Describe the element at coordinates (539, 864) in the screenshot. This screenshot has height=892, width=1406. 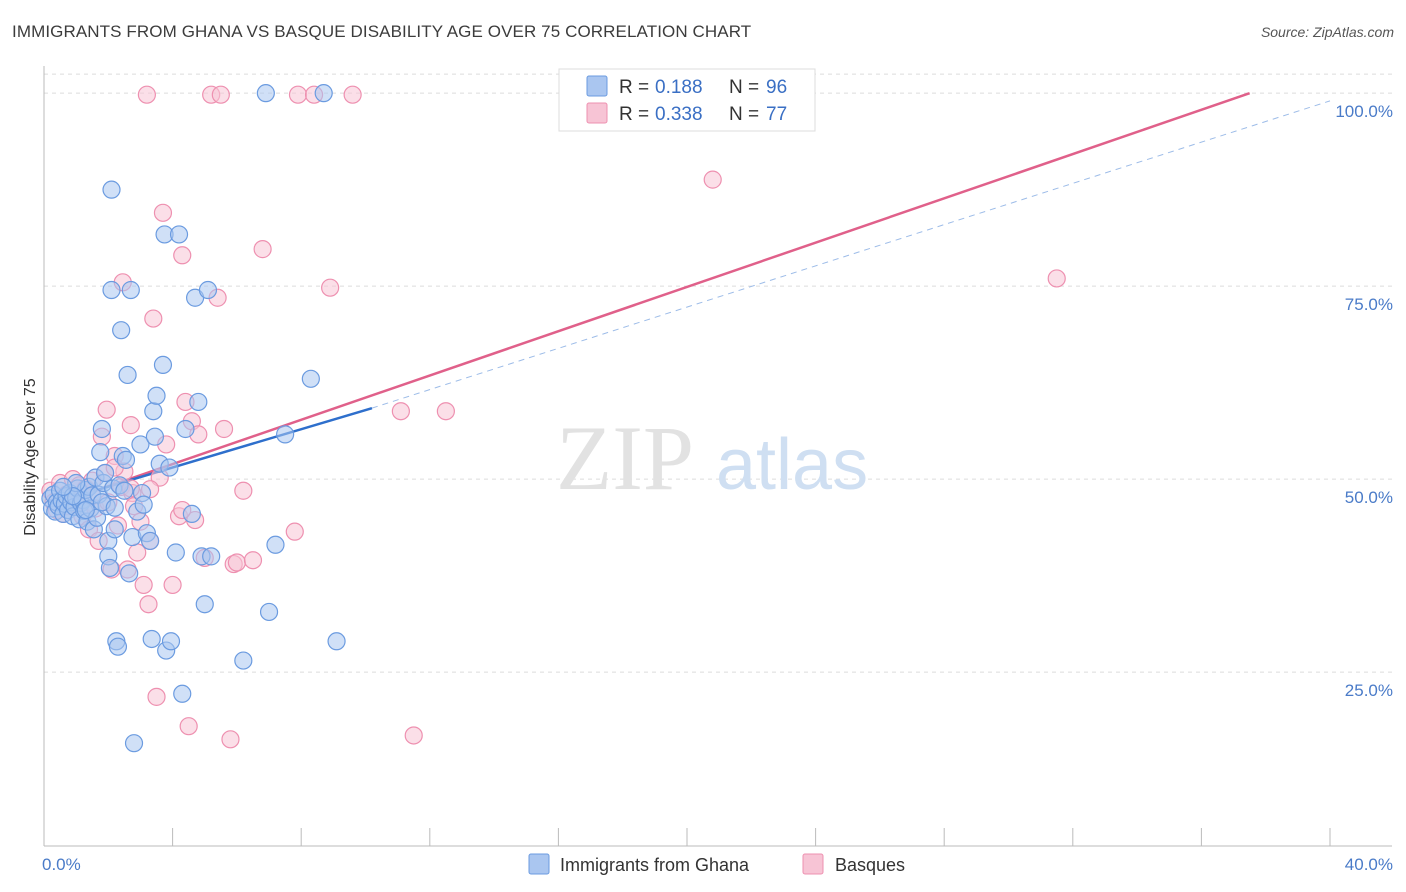
I see `series-swatch-ghana` at that location.